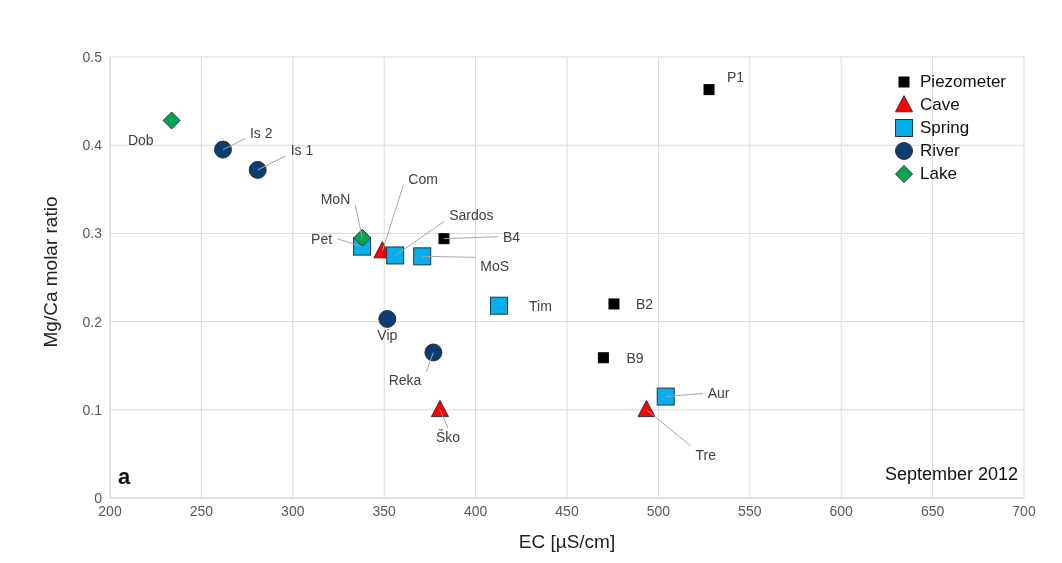  What do you see at coordinates (750, 510) in the screenshot?
I see `x-tick-label: 550` at bounding box center [750, 510].